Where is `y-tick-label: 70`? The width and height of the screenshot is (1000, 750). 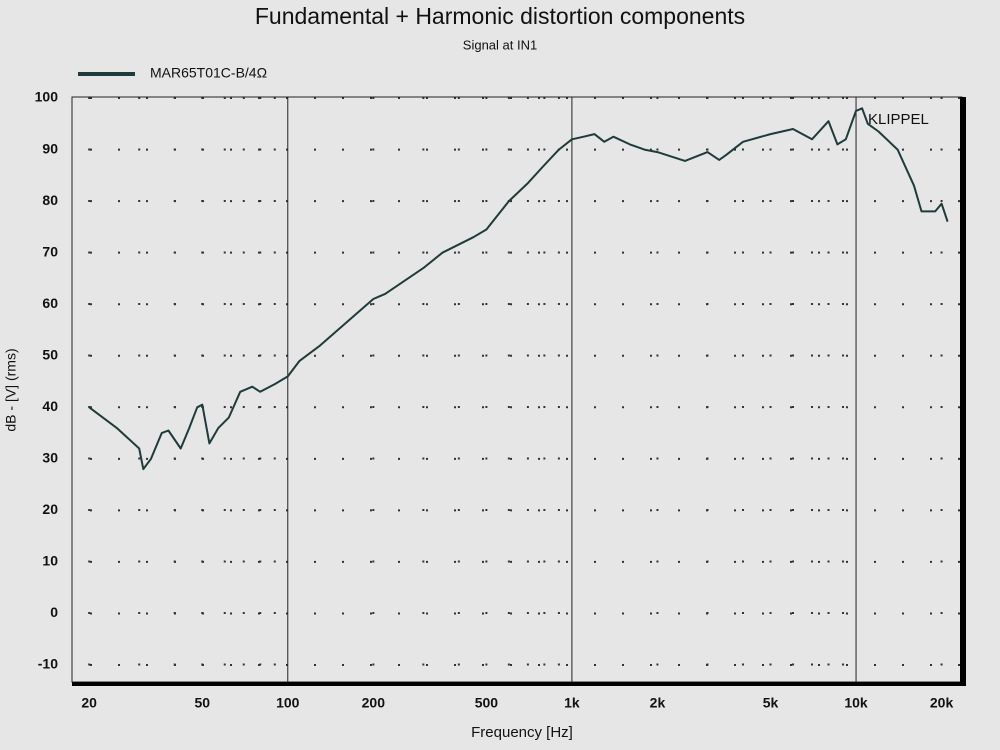
y-tick-label: 70 is located at coordinates (50, 251).